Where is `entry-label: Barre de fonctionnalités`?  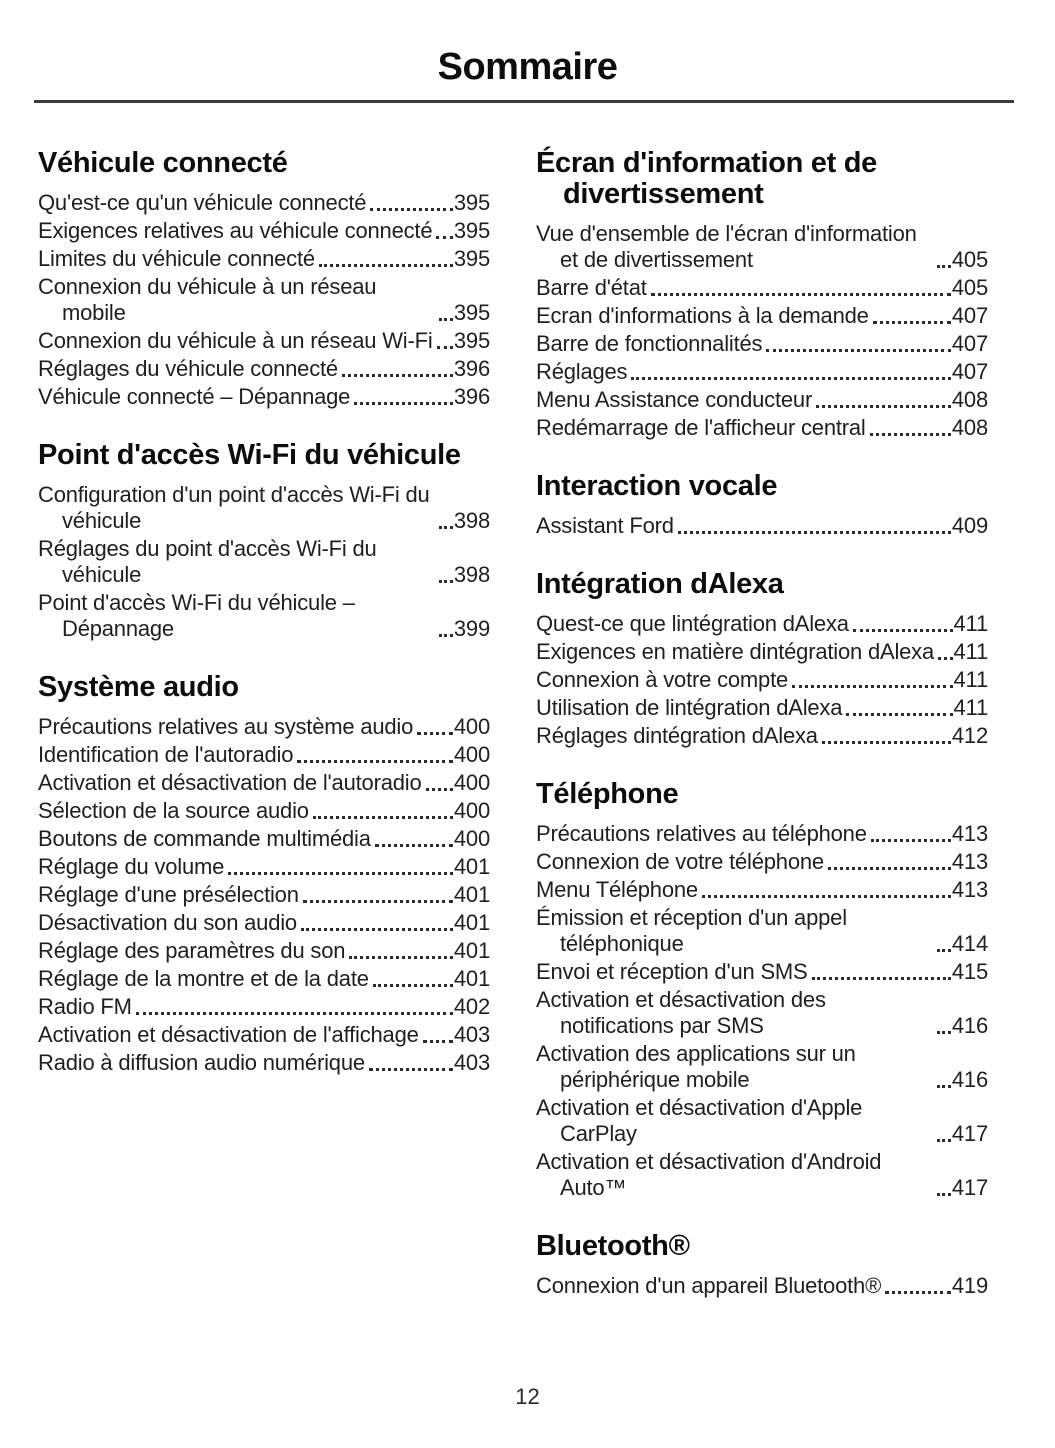
entry-label: Barre de fonctionnalités is located at coordinates (649, 343).